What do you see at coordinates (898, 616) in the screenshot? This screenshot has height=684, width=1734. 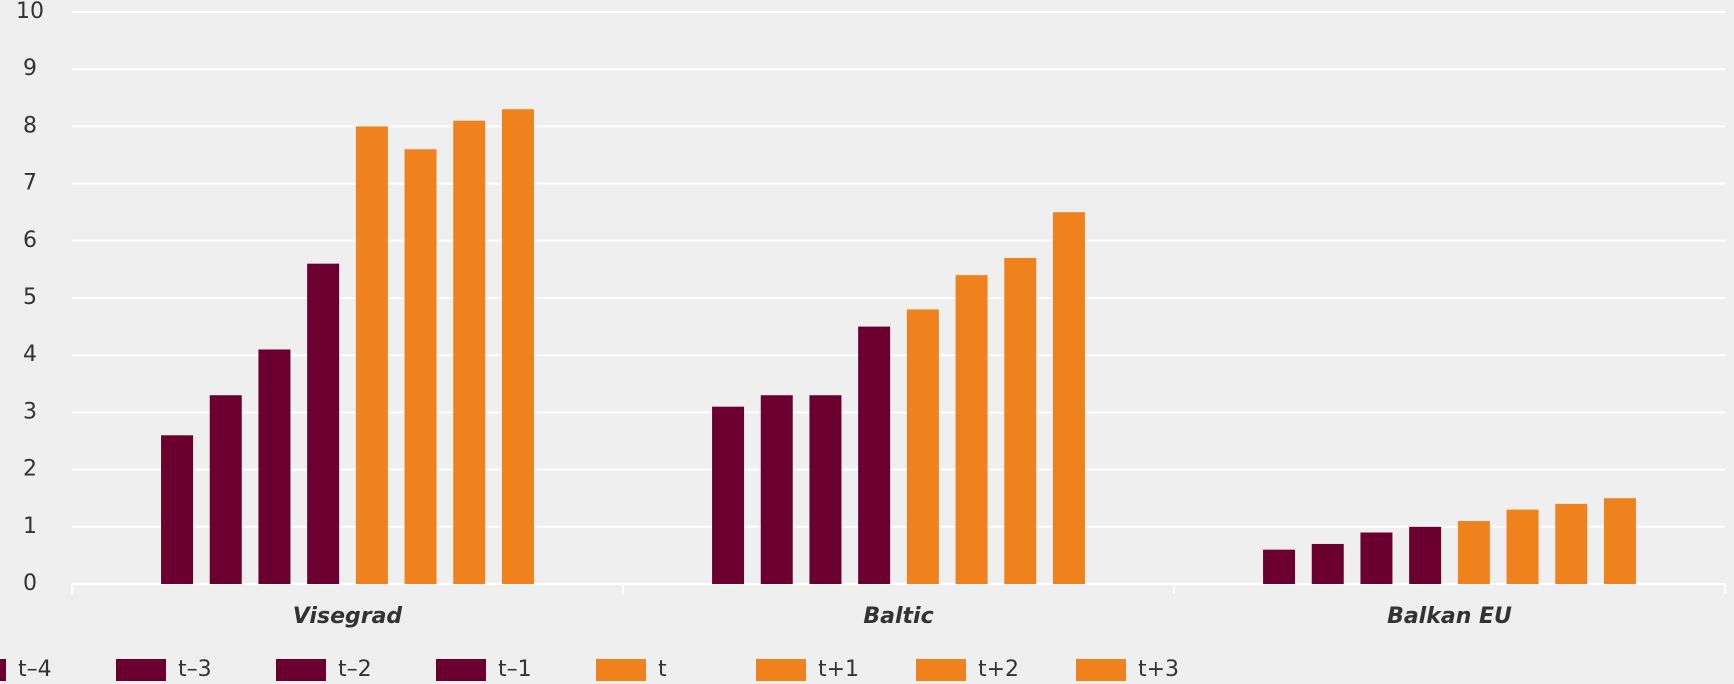 I see `x-tick-label: Baltic` at bounding box center [898, 616].